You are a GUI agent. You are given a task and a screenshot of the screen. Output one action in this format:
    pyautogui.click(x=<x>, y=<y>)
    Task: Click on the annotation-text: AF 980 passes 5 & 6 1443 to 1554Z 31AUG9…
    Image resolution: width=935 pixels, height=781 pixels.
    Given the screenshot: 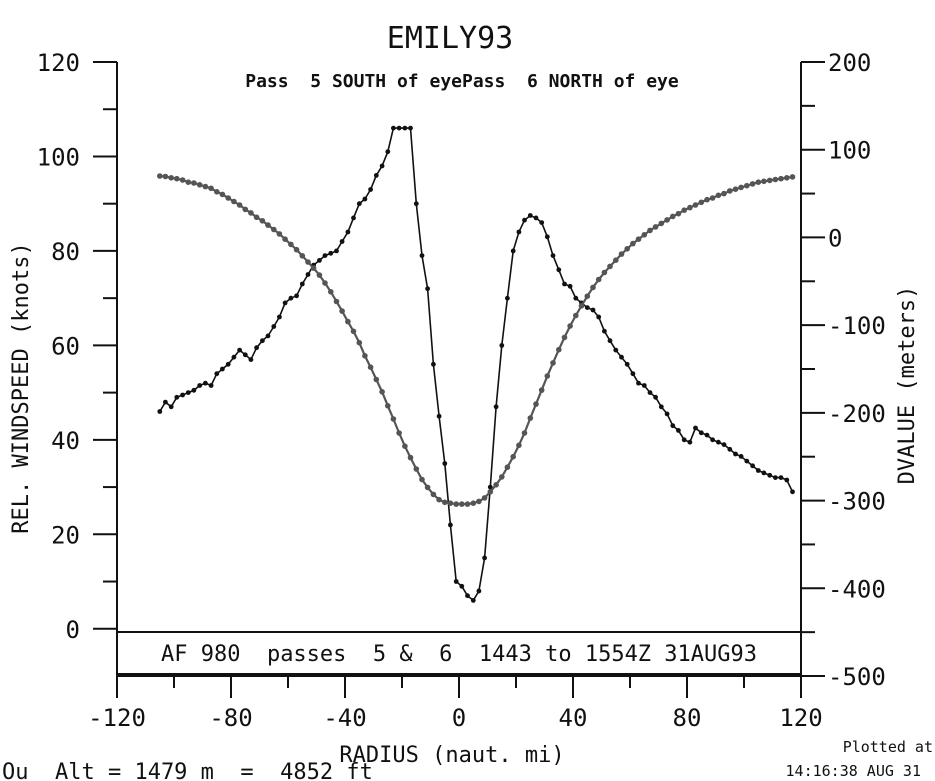 What is the action you would take?
    pyautogui.click(x=459, y=654)
    